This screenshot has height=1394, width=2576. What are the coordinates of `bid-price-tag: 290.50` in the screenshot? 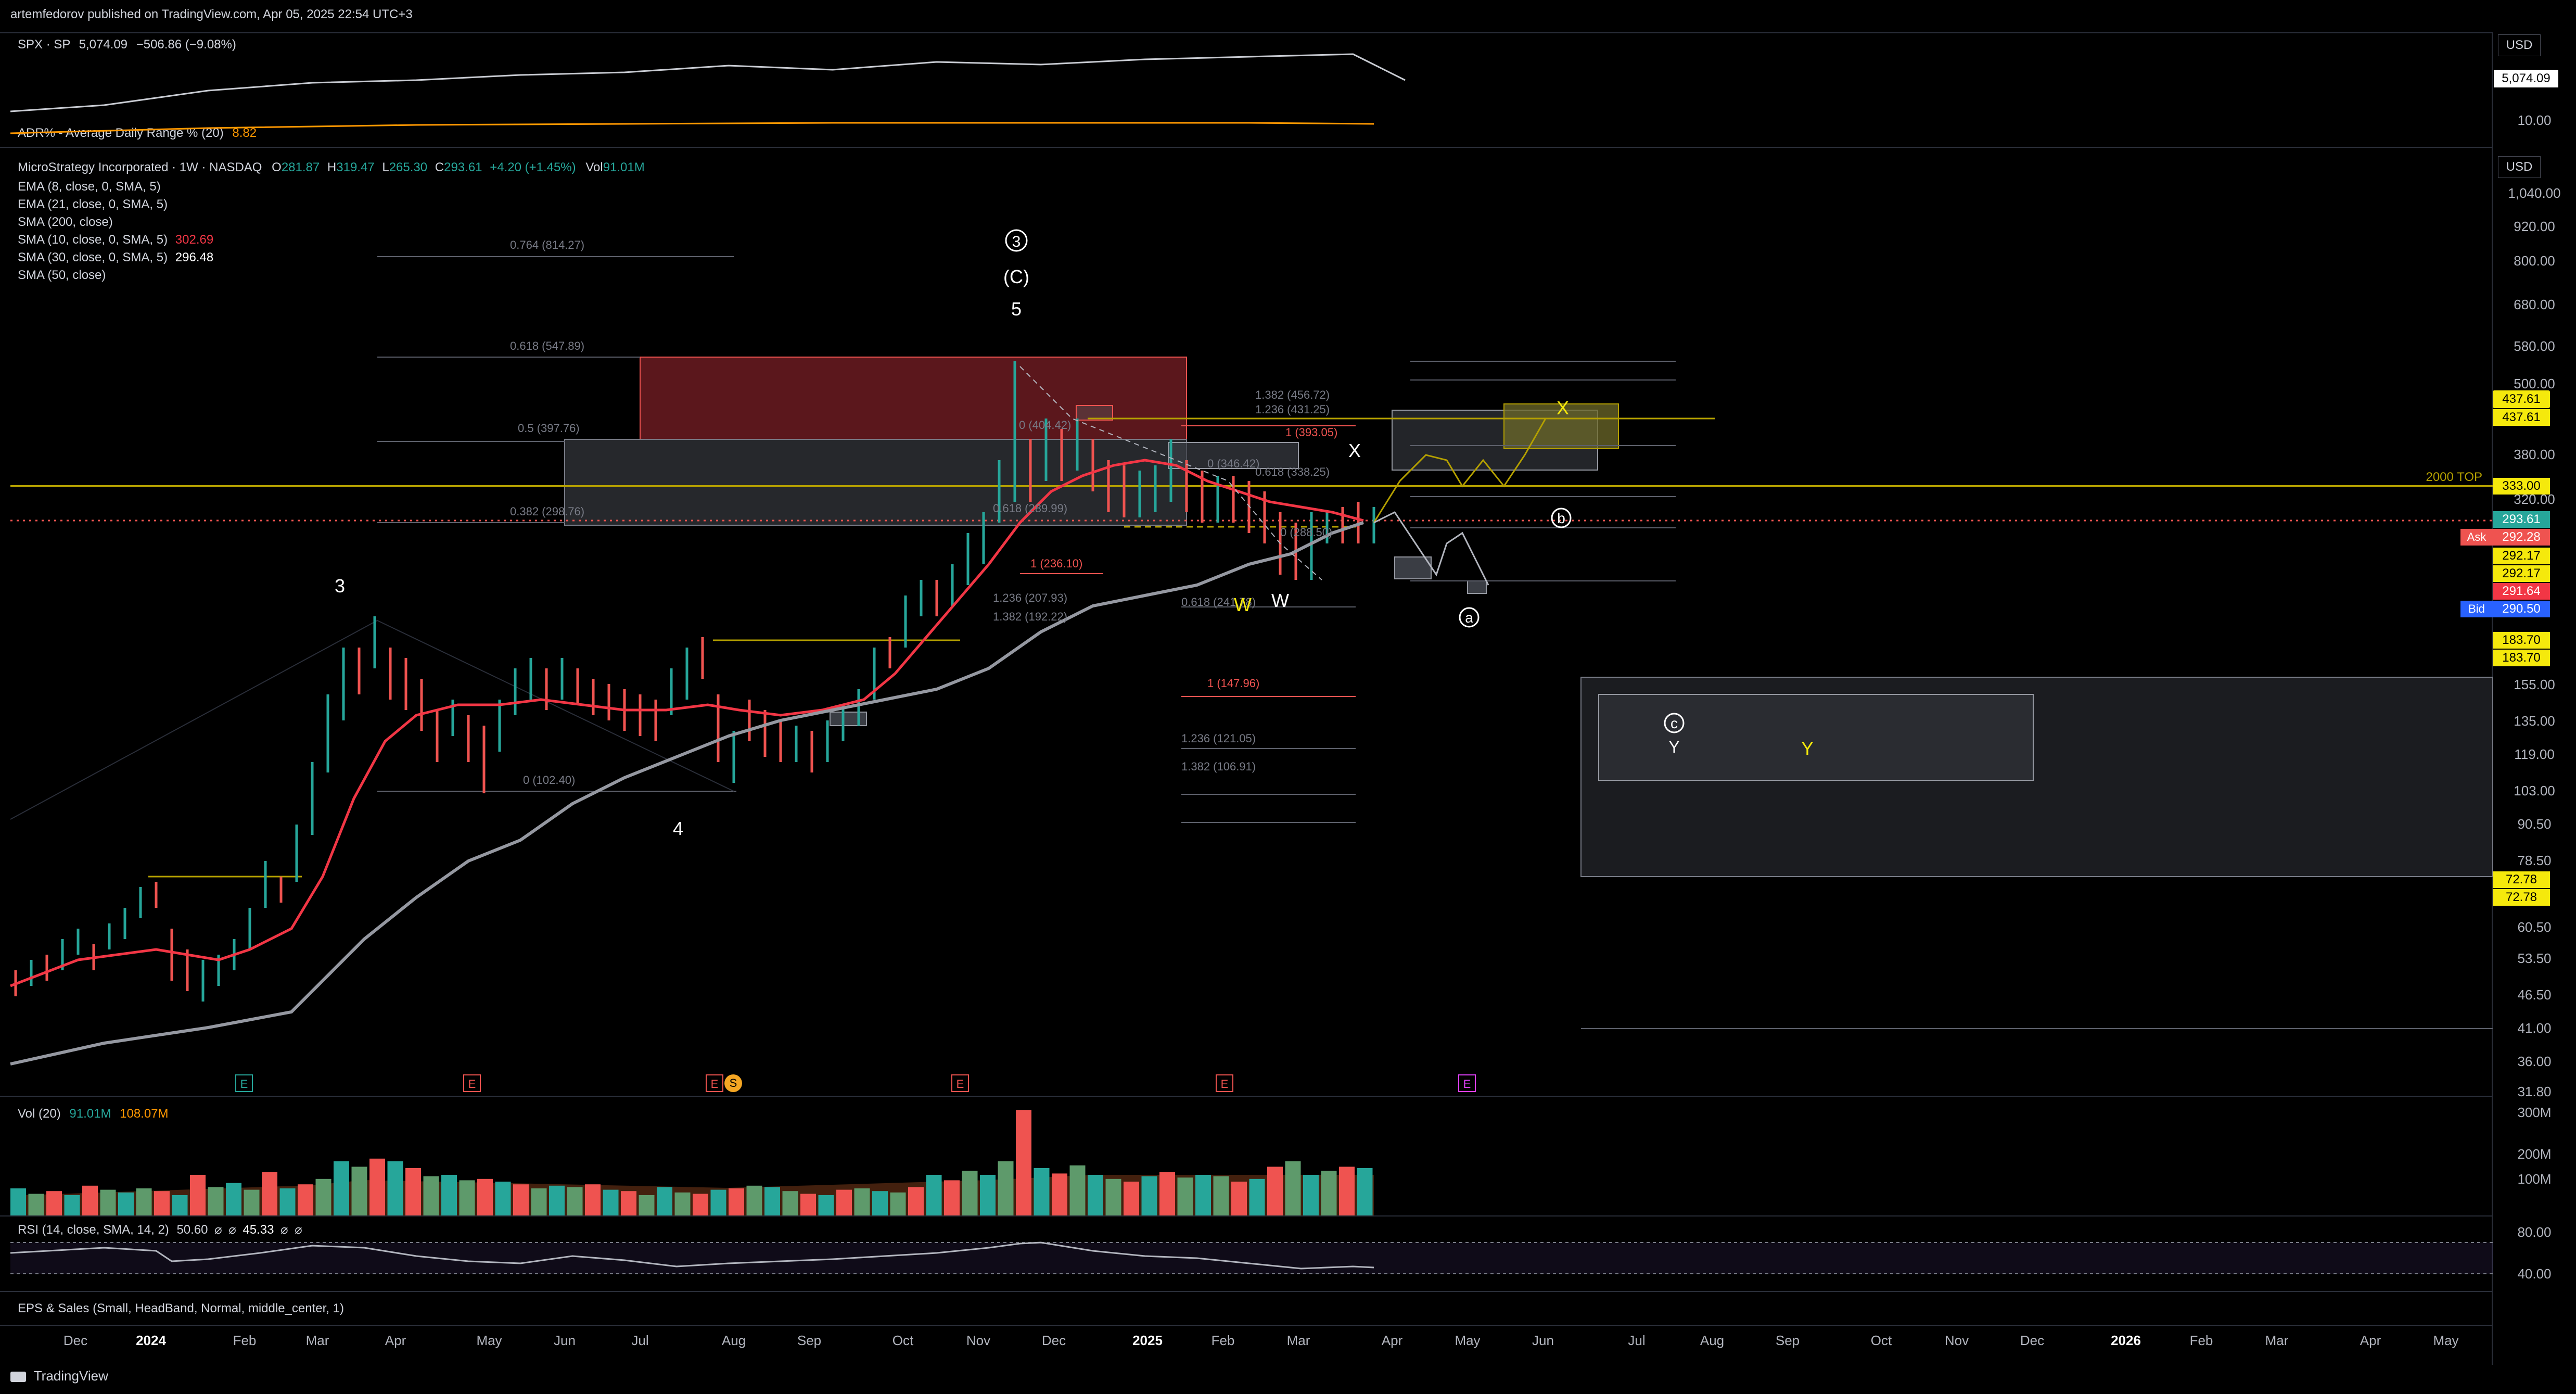 It's located at (2521, 609).